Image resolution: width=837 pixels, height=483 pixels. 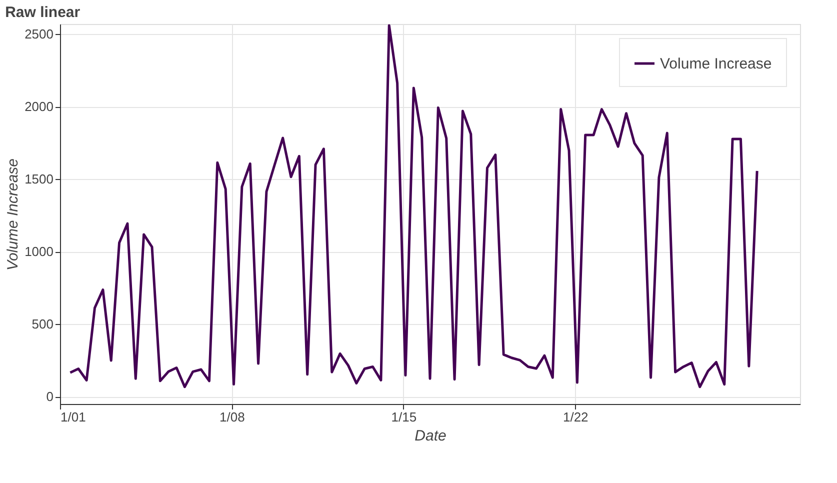 What do you see at coordinates (43, 324) in the screenshot?
I see `y-tick-label: 500` at bounding box center [43, 324].